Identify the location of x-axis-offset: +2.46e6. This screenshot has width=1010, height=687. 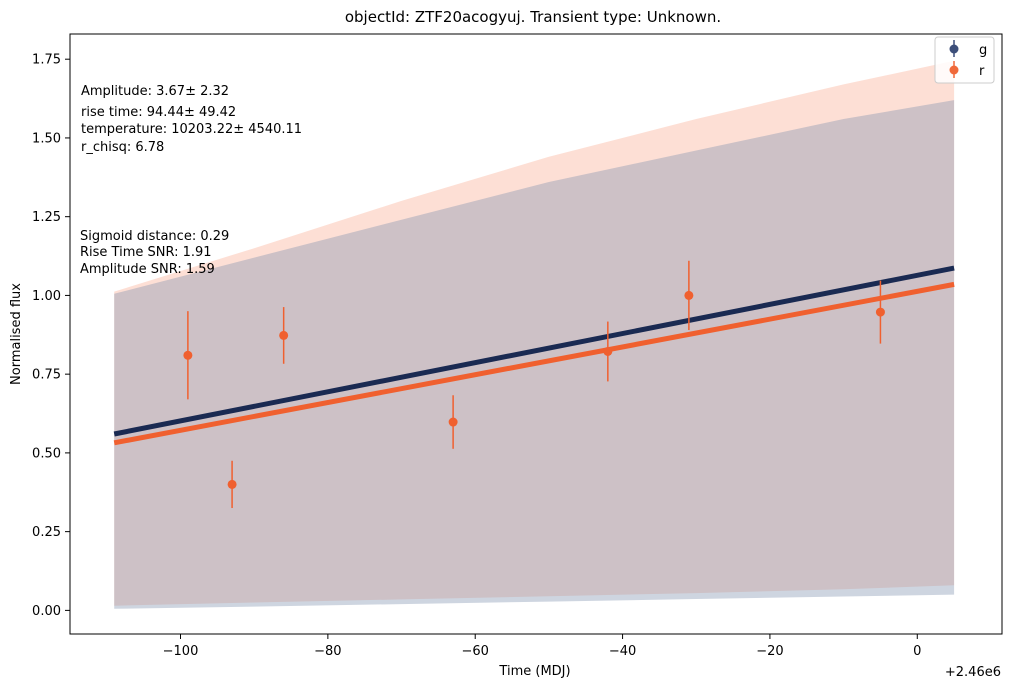
(973, 672).